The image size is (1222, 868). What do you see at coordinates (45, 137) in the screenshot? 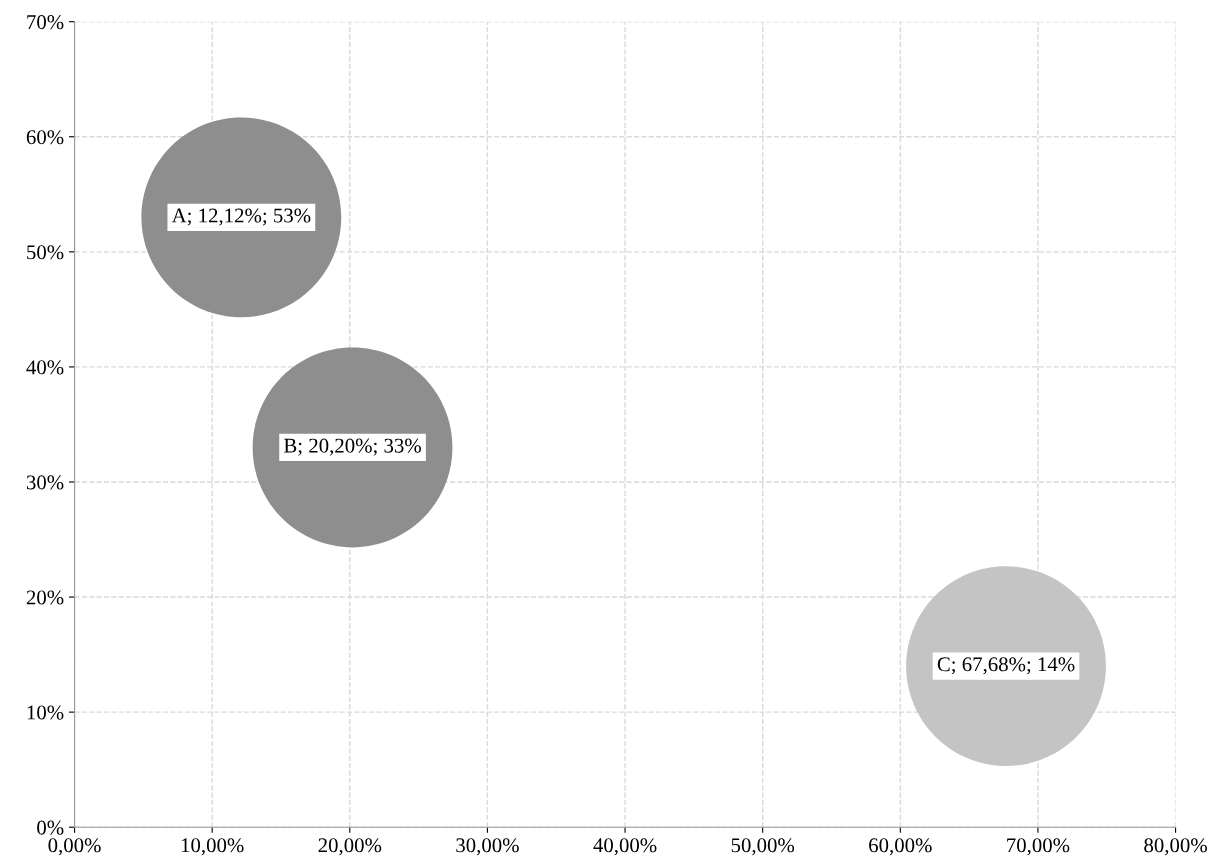
I see `y-tick-label: 60%` at bounding box center [45, 137].